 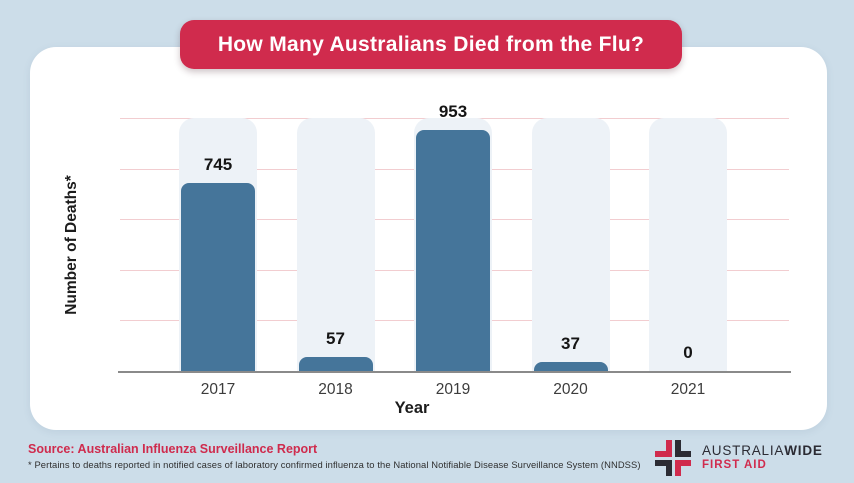 What do you see at coordinates (453, 389) in the screenshot?
I see `x-tick-2019: 2019` at bounding box center [453, 389].